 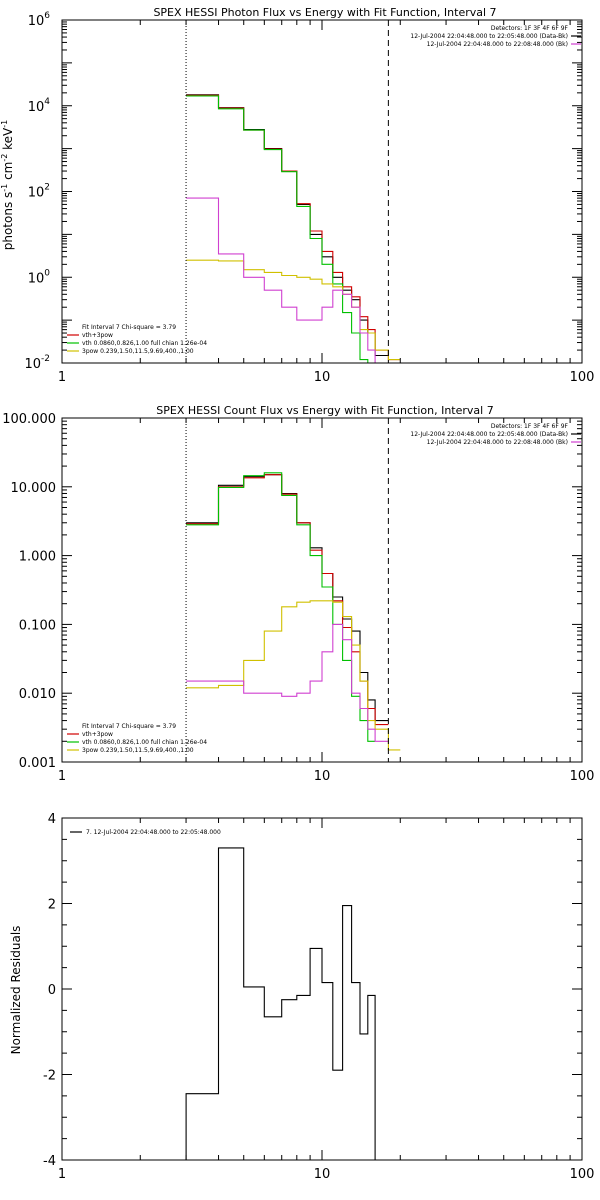 I want to click on residuals-series-group, so click(x=287, y=1004).